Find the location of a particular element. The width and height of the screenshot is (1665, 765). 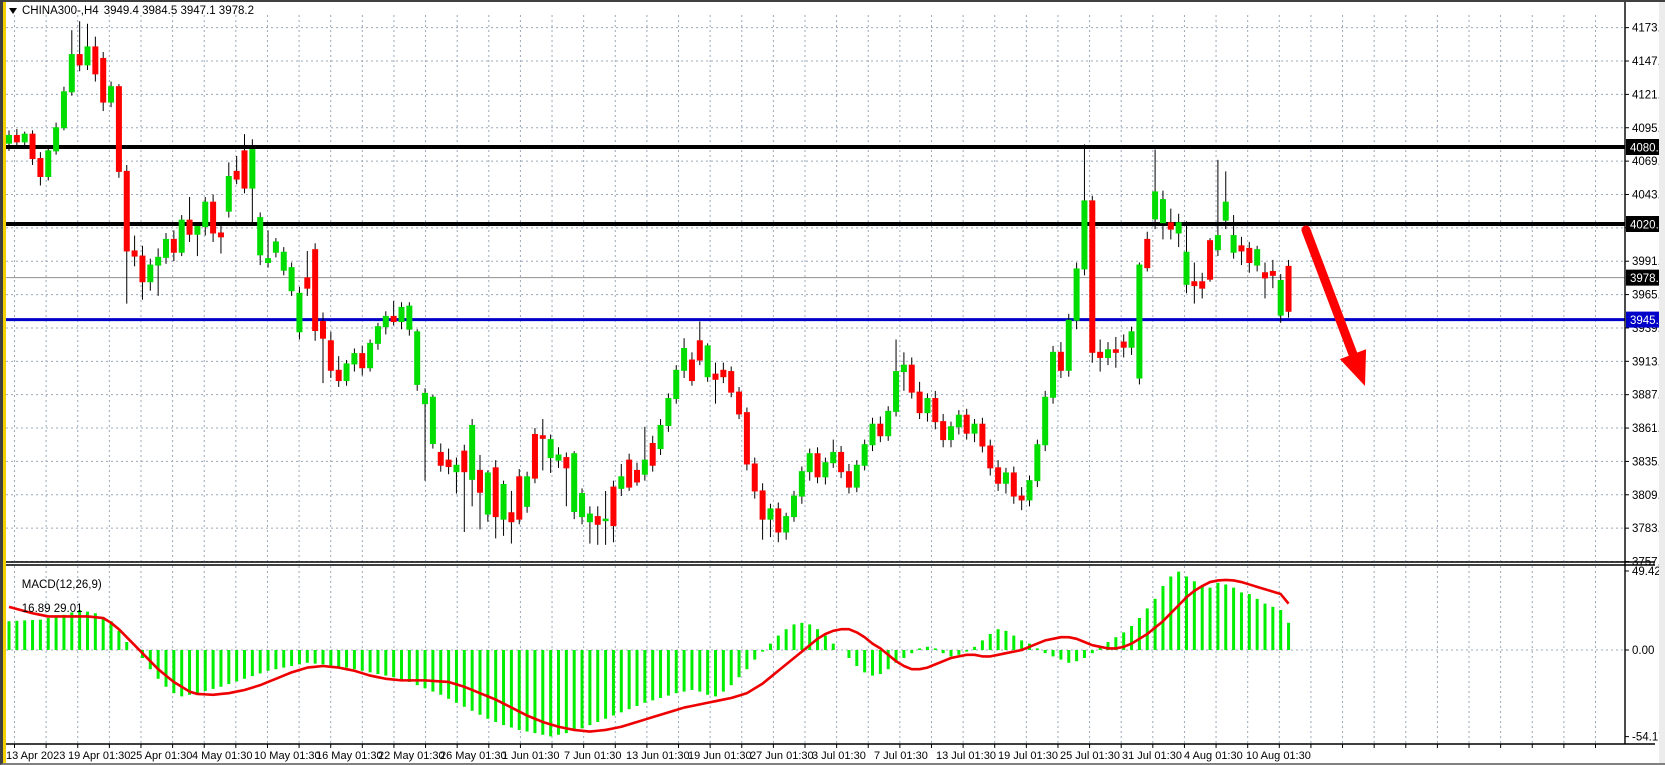

date-label: 13 Jun 01:30 is located at coordinates (658, 756).